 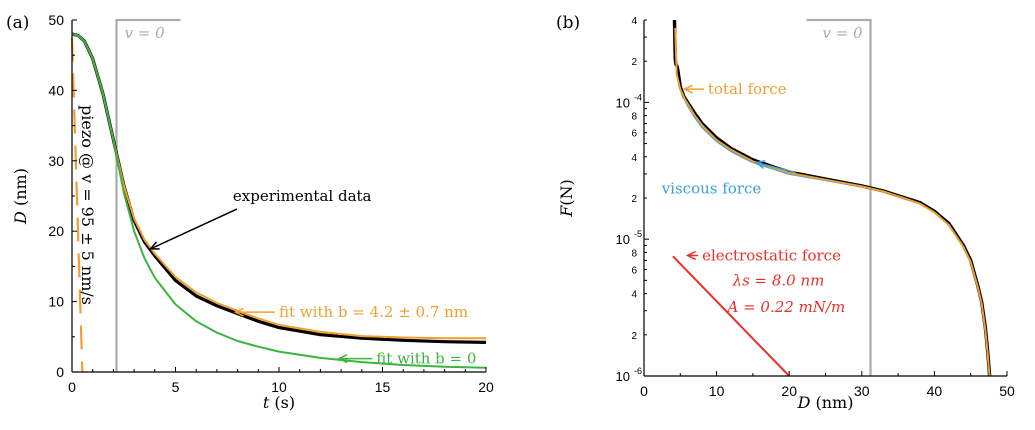 I want to click on y-tick-label: 50, so click(x=56, y=20).